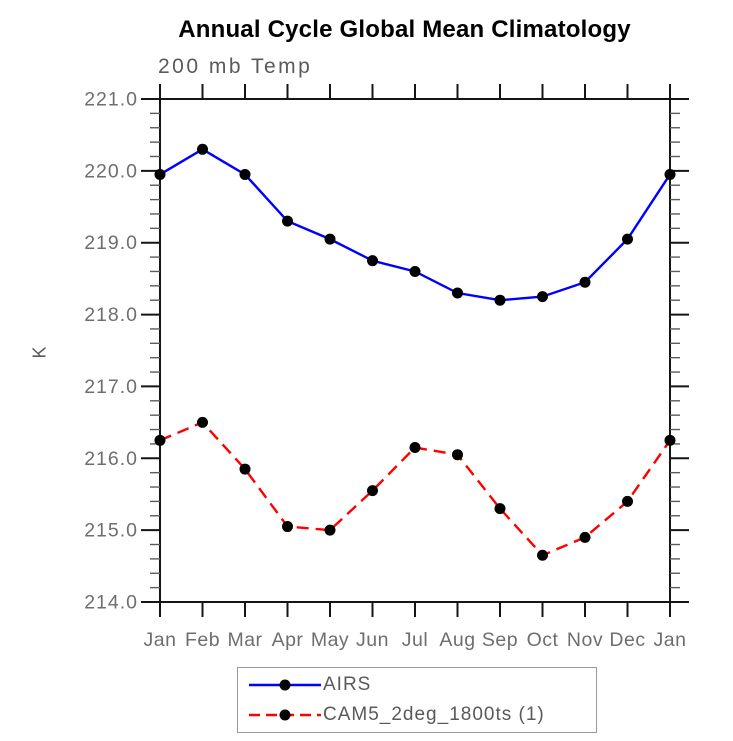 This screenshot has height=741, width=733. What do you see at coordinates (421, 685) in the screenshot?
I see `legend-item-airs: AIRS` at bounding box center [421, 685].